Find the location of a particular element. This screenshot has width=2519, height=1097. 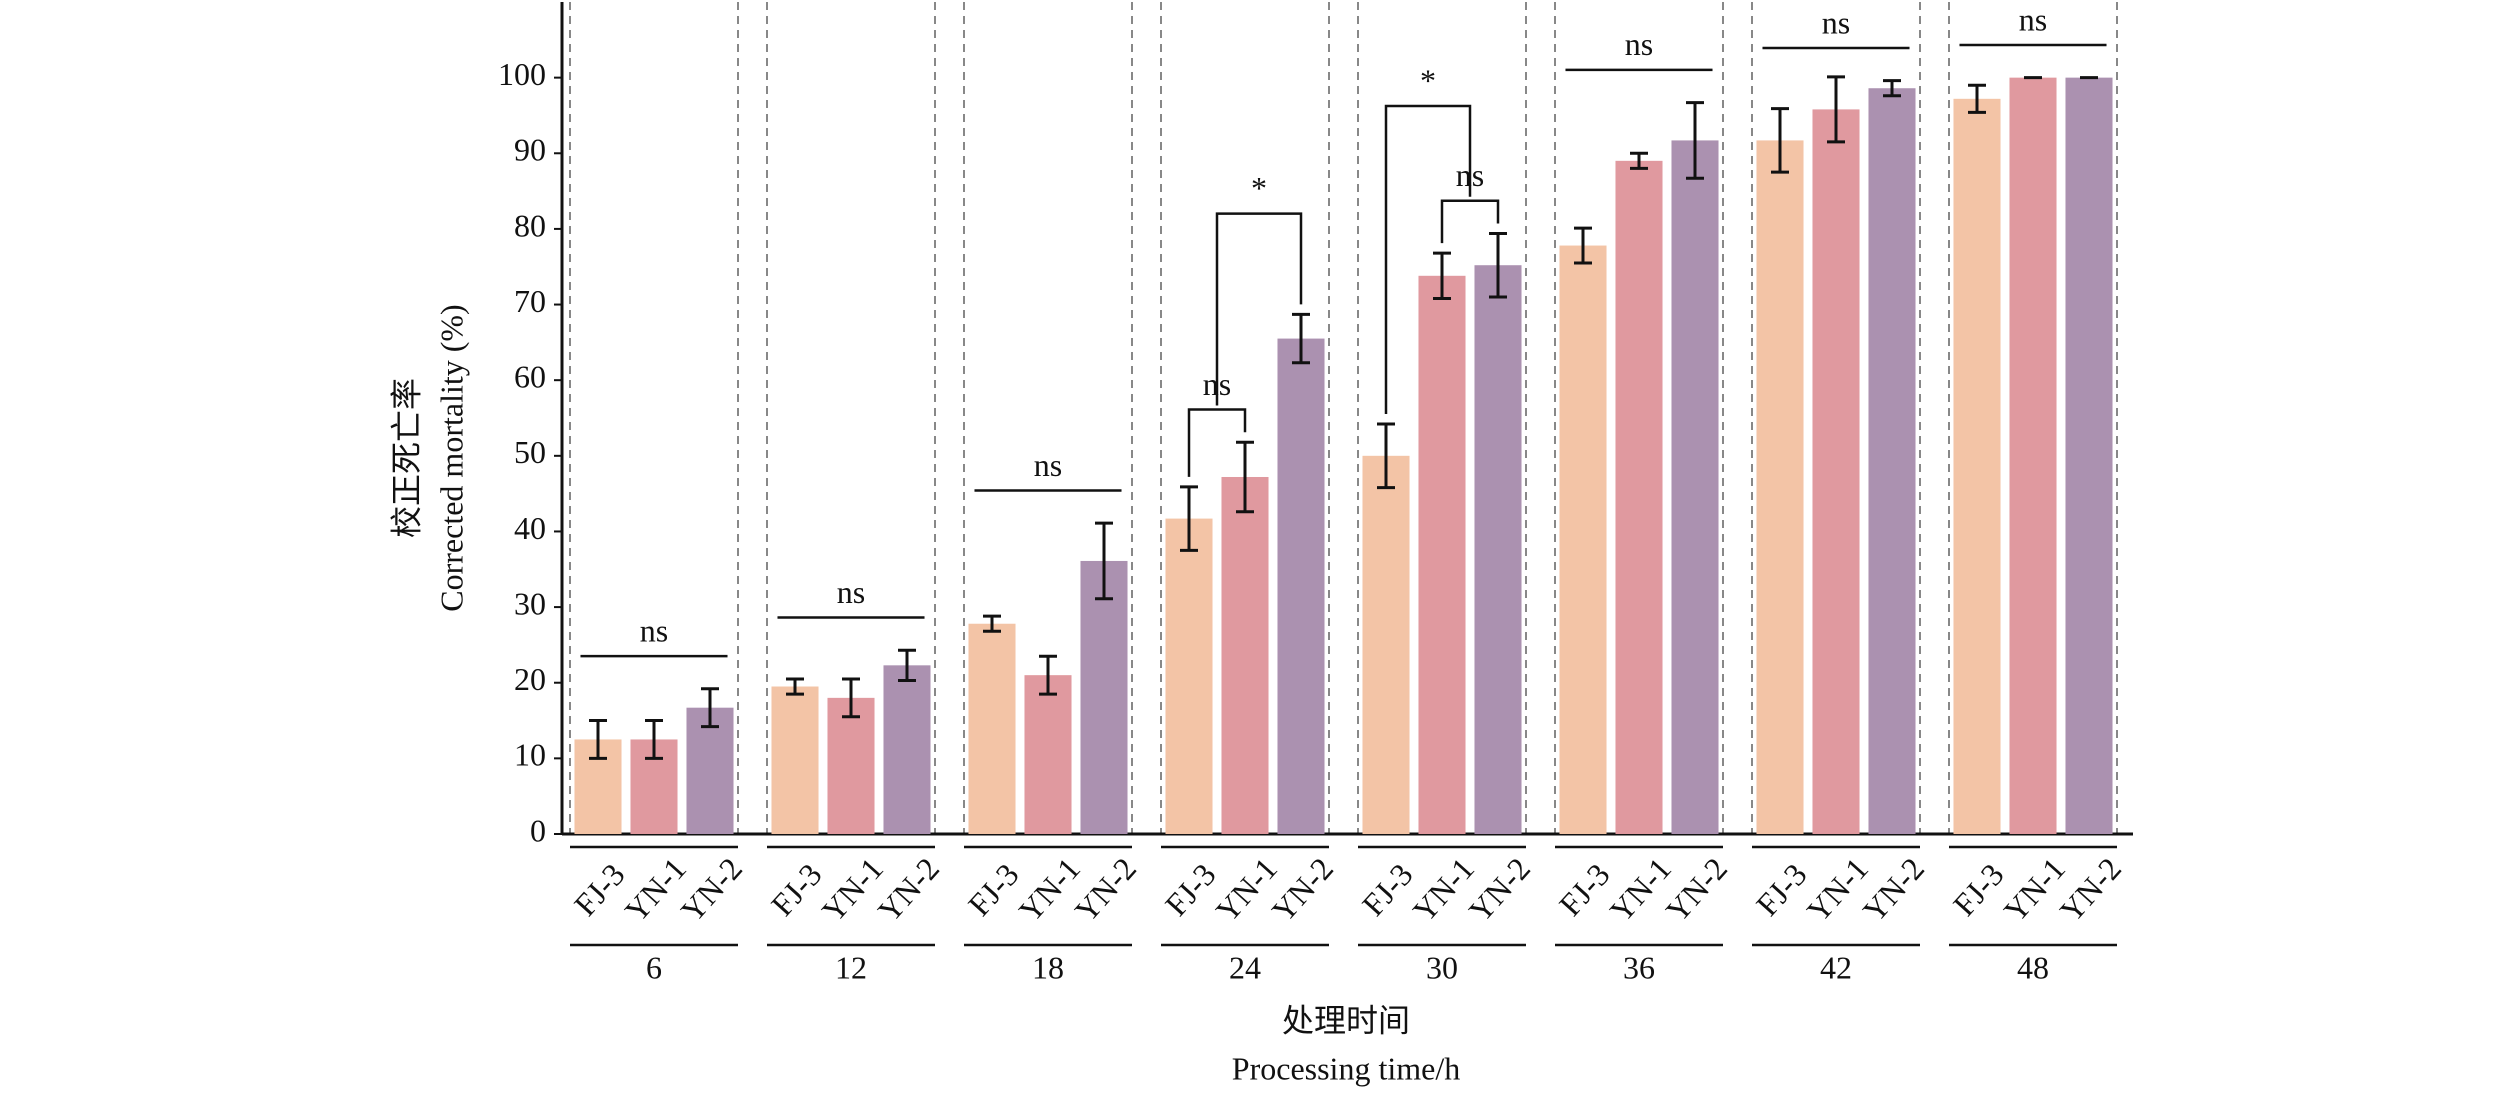

x-tick-label: 48 is located at coordinates (2033, 967).